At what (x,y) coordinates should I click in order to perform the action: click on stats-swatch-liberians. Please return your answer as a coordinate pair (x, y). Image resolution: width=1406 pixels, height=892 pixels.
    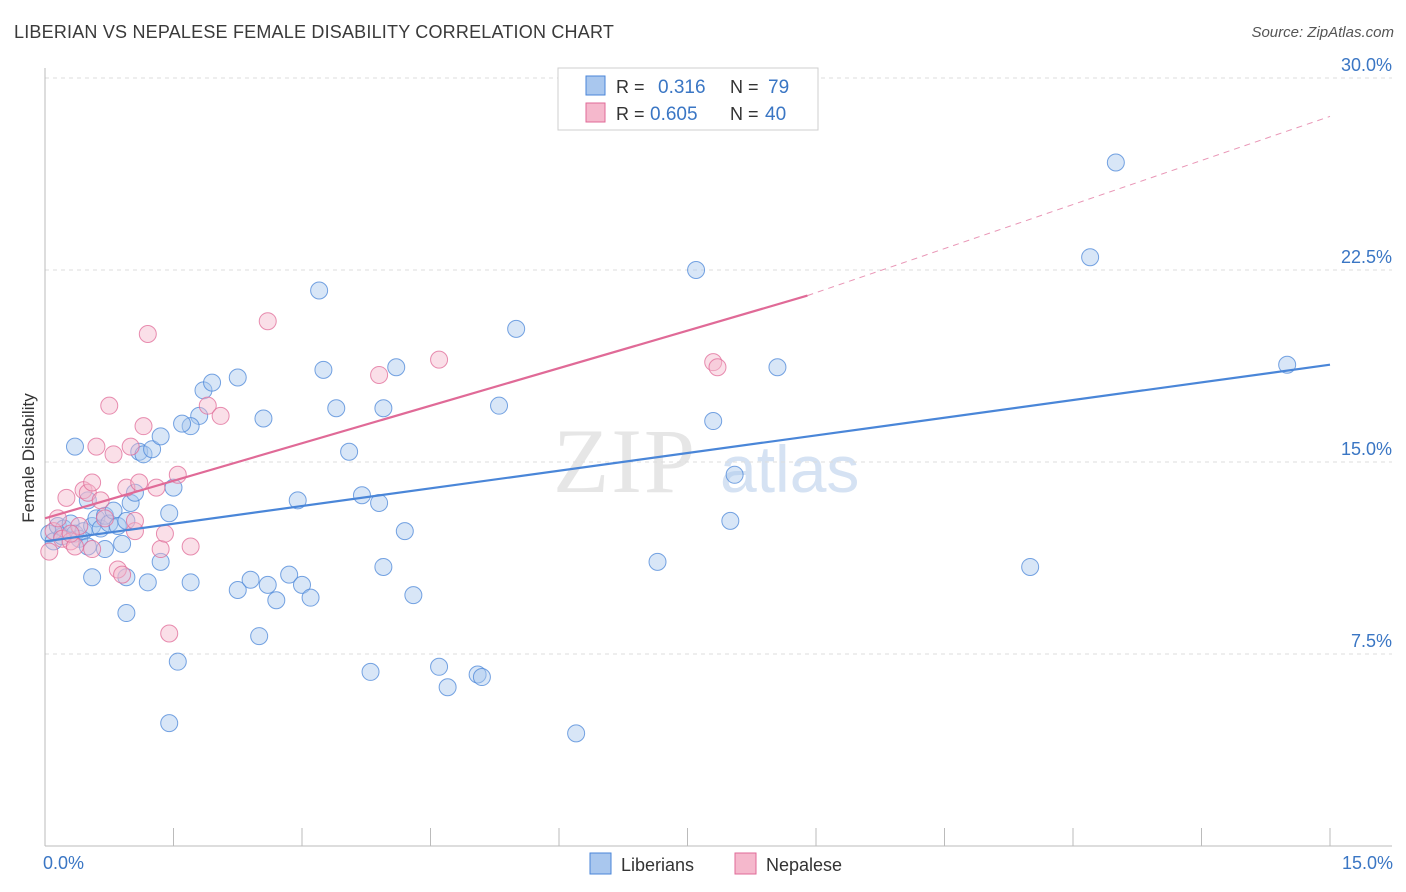
    Looking at the image, I should click on (595, 85).